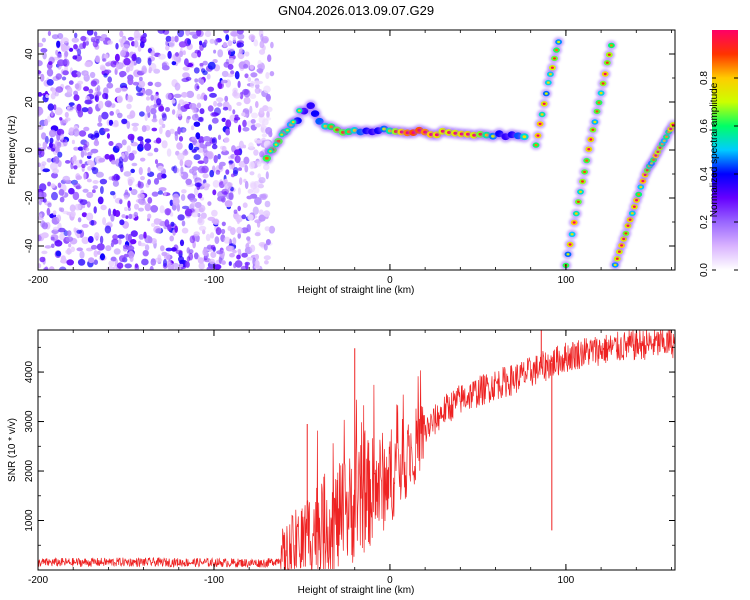 This screenshot has width=750, height=600. I want to click on colorbar-tick-label: 0.0, so click(704, 270).